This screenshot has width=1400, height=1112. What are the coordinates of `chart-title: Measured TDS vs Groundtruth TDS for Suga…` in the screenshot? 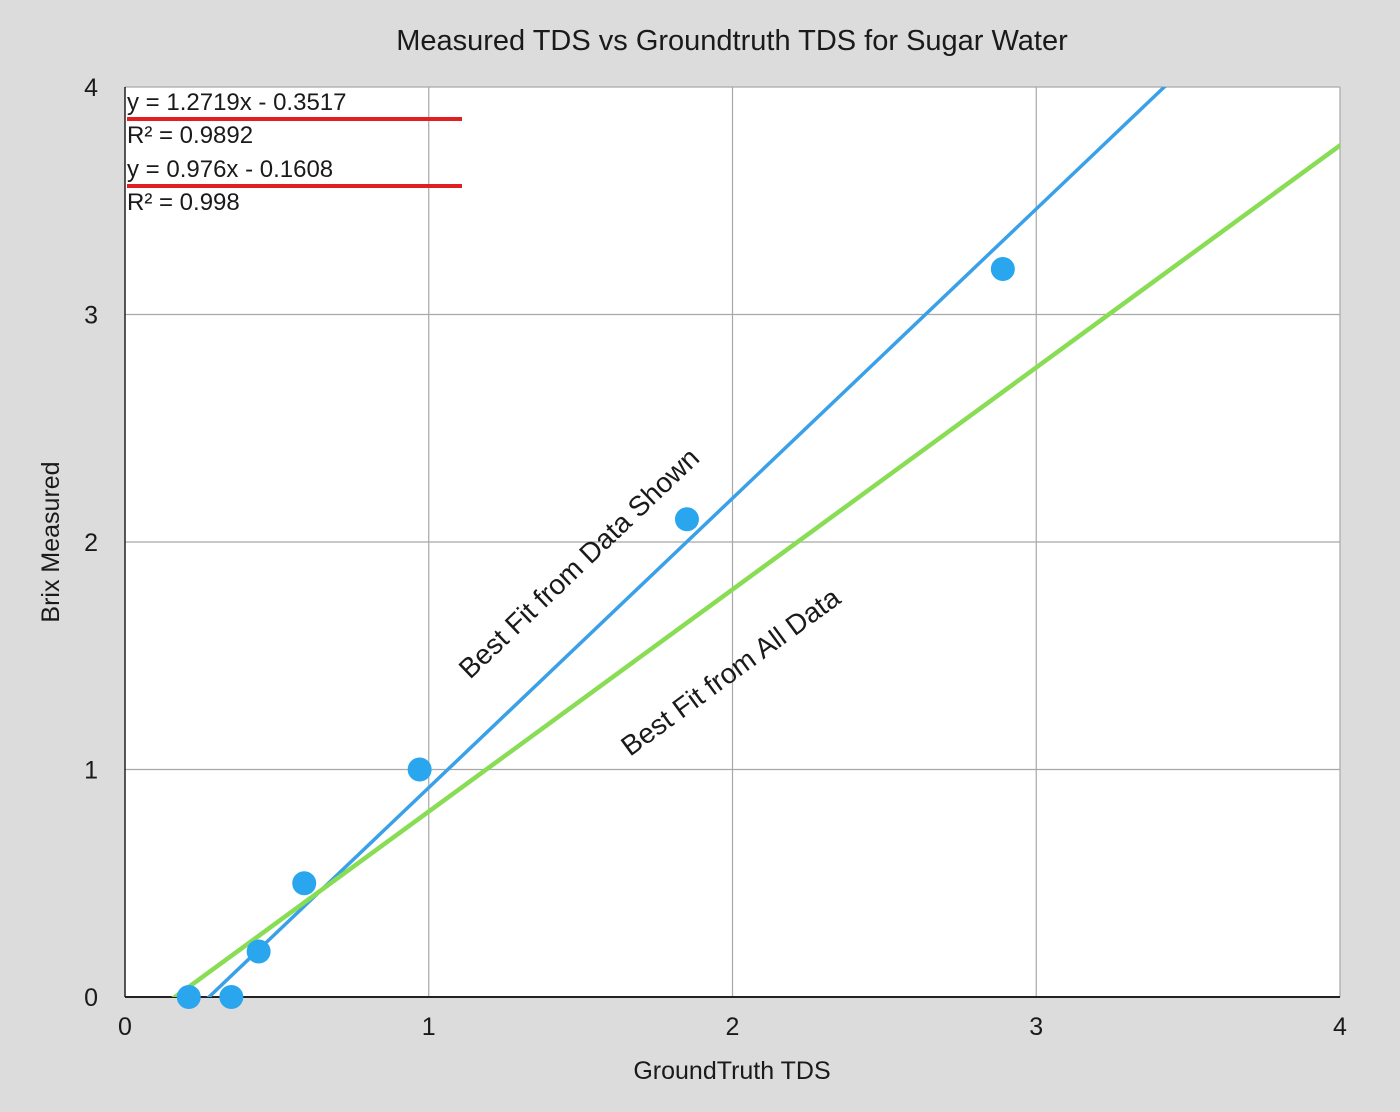 It's located at (732, 41).